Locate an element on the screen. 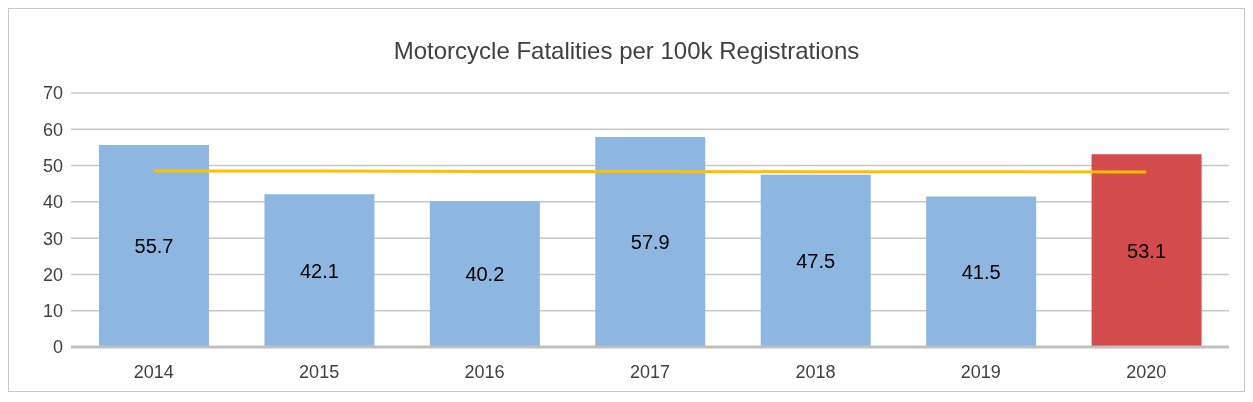 The width and height of the screenshot is (1253, 402). y-tick-label: 20 is located at coordinates (52, 274).